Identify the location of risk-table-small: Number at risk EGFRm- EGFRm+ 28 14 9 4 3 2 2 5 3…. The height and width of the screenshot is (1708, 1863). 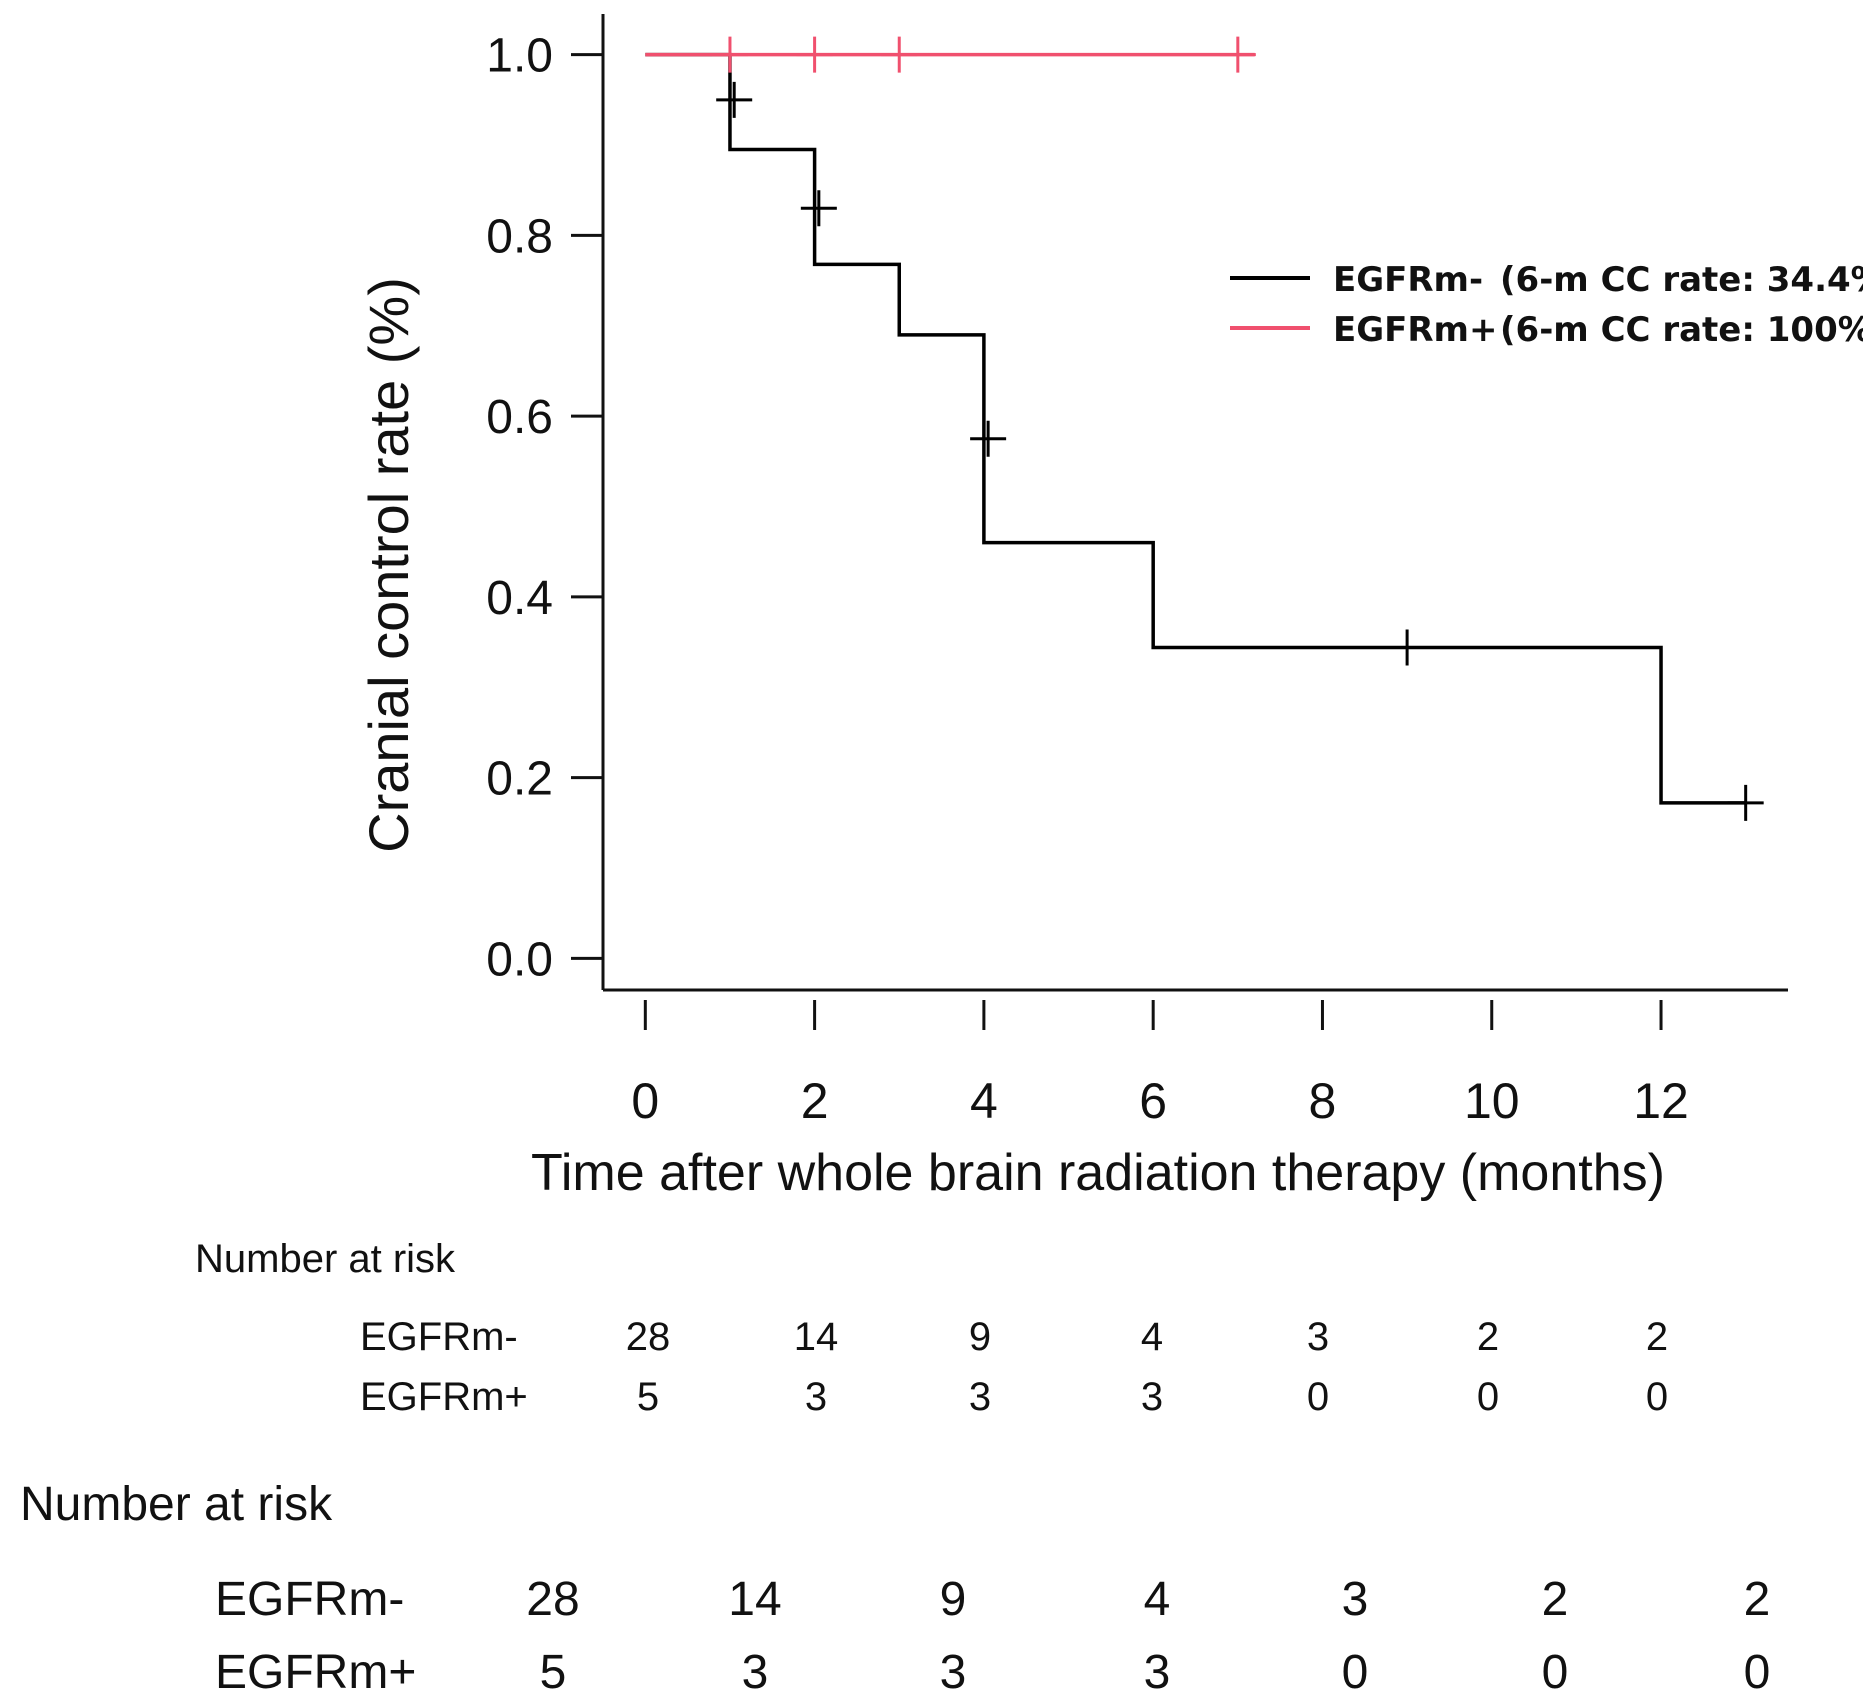
(931, 1328).